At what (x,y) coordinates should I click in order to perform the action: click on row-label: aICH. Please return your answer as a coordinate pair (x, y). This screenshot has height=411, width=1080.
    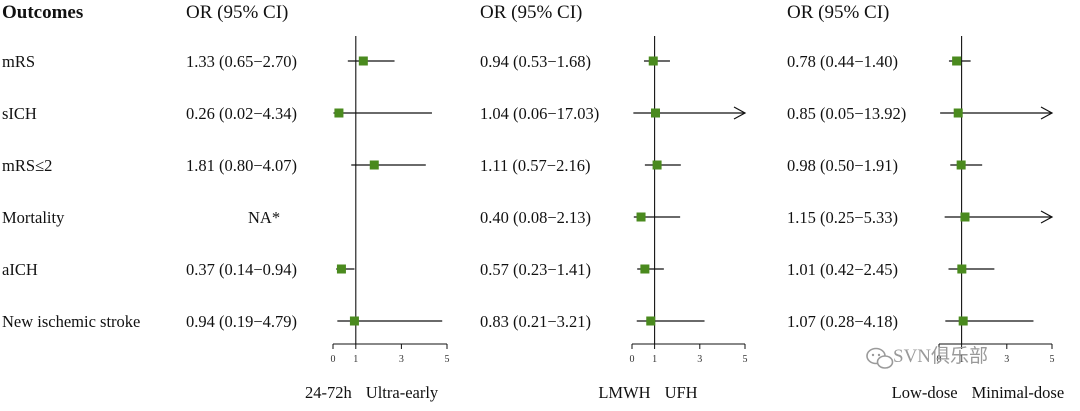
    Looking at the image, I should click on (20, 269).